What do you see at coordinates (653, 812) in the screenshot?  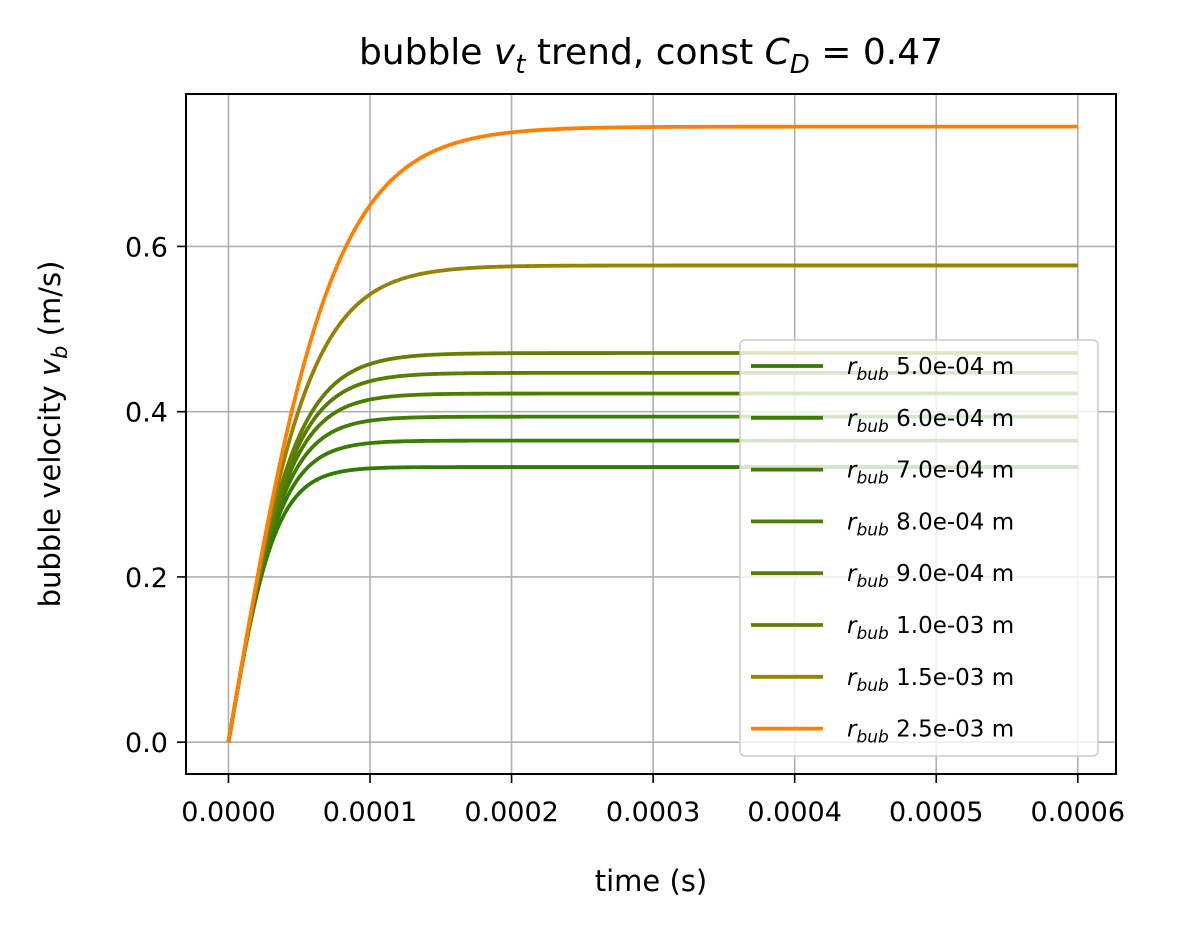 I see `x-tick-label: 0.0003` at bounding box center [653, 812].